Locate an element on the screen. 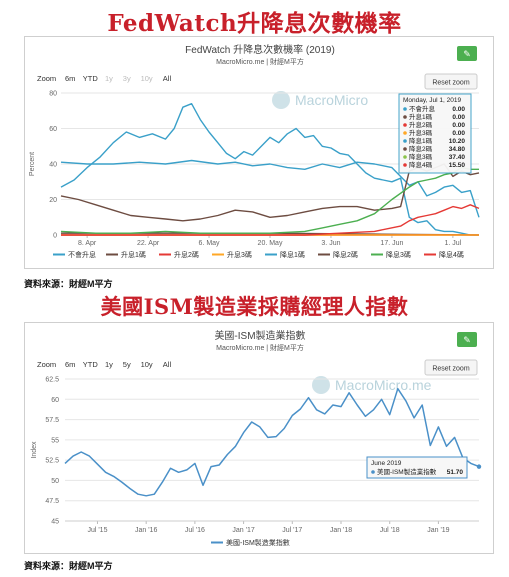  tooltip-value: 51.70 is located at coordinates (455, 472).